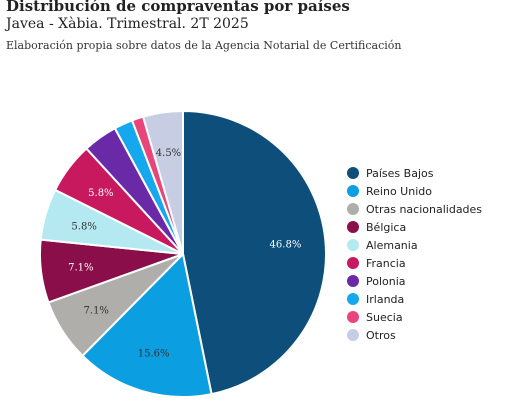  I want to click on pie-slice-label: 15.6%, so click(154, 354).